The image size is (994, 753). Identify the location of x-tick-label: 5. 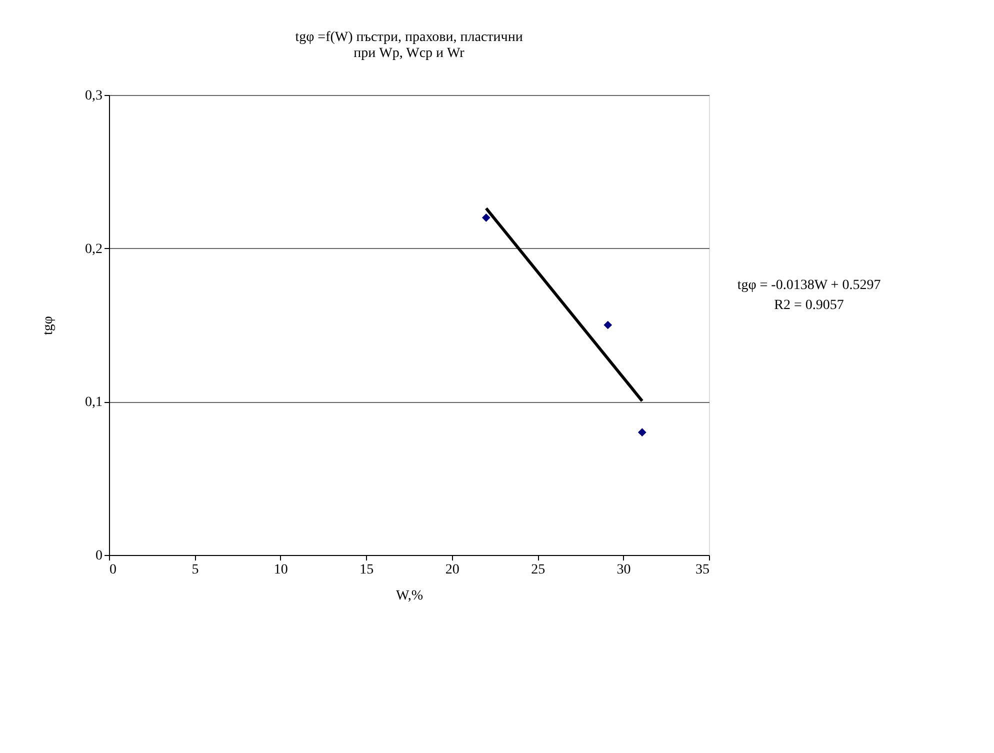
(195, 570).